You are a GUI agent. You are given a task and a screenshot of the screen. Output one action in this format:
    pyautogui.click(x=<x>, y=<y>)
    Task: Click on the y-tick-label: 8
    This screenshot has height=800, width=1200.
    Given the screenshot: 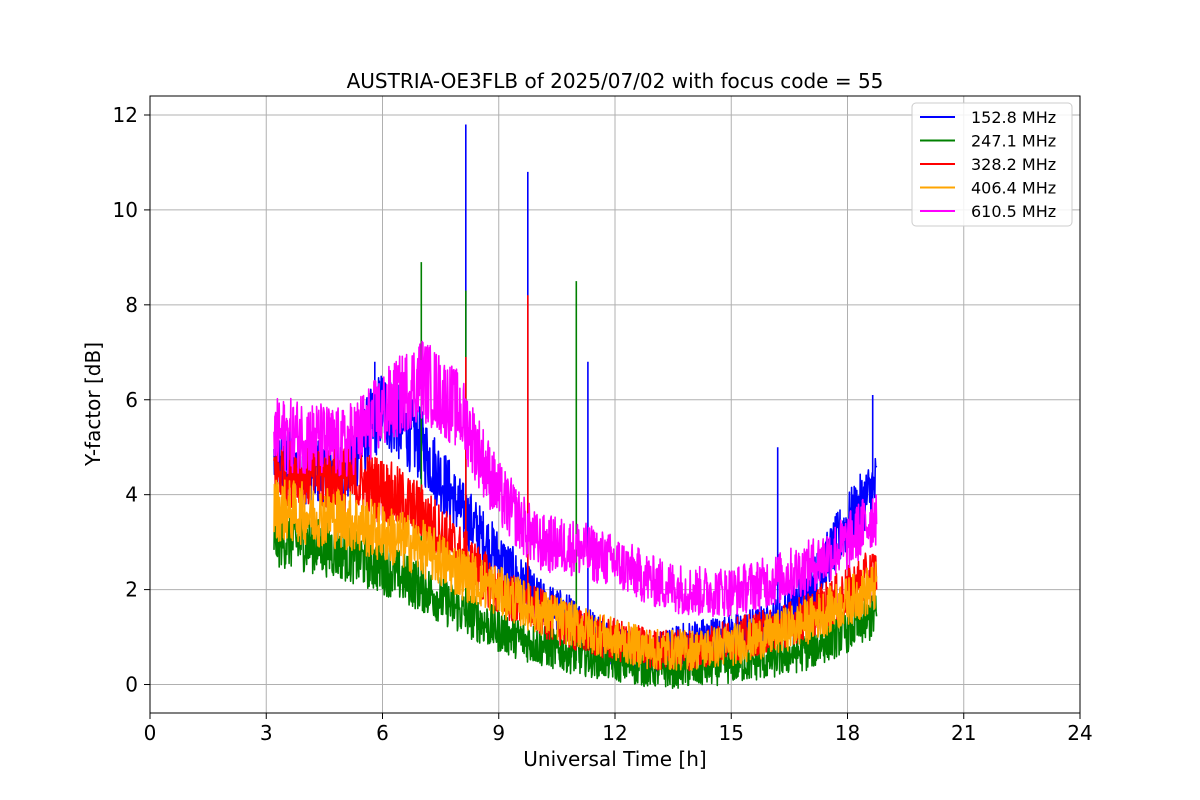 What is the action you would take?
    pyautogui.click(x=131, y=305)
    